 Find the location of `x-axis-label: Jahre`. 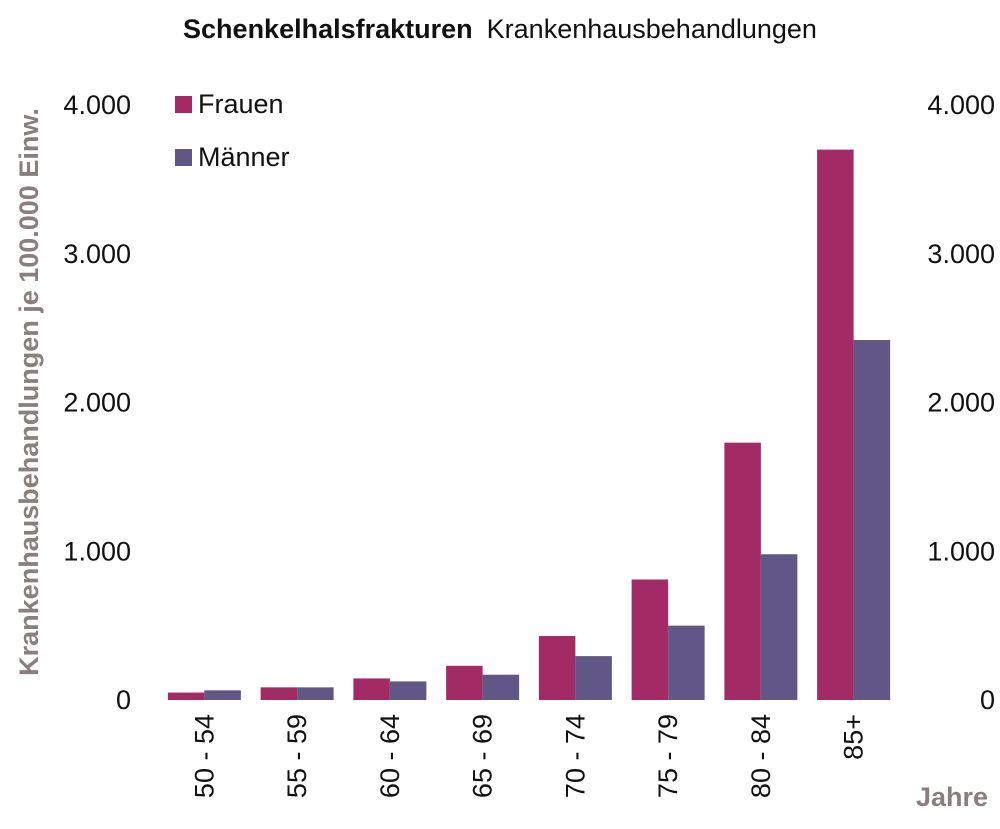

x-axis-label: Jahre is located at coordinates (952, 797).